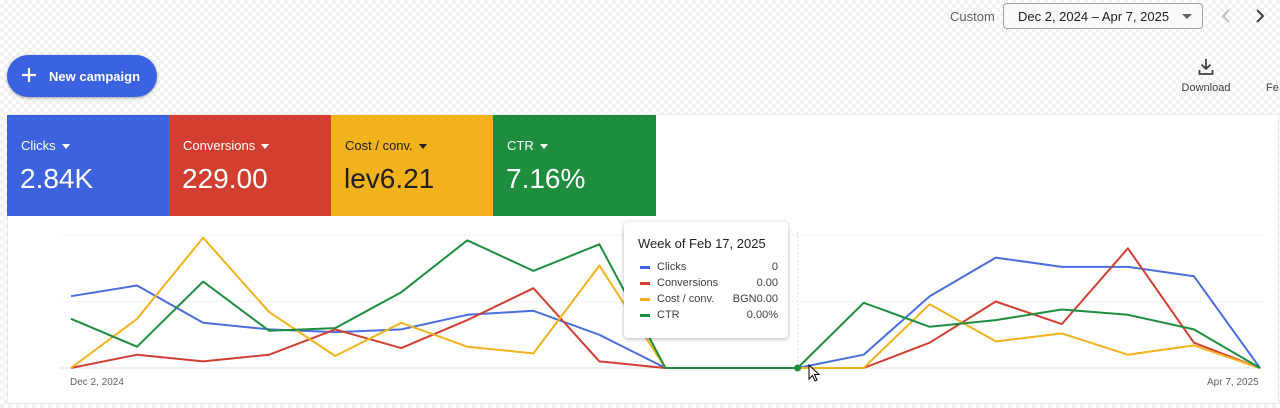 The image size is (1280, 408). What do you see at coordinates (389, 178) in the screenshot?
I see `scorecard-value: lev6.21` at bounding box center [389, 178].